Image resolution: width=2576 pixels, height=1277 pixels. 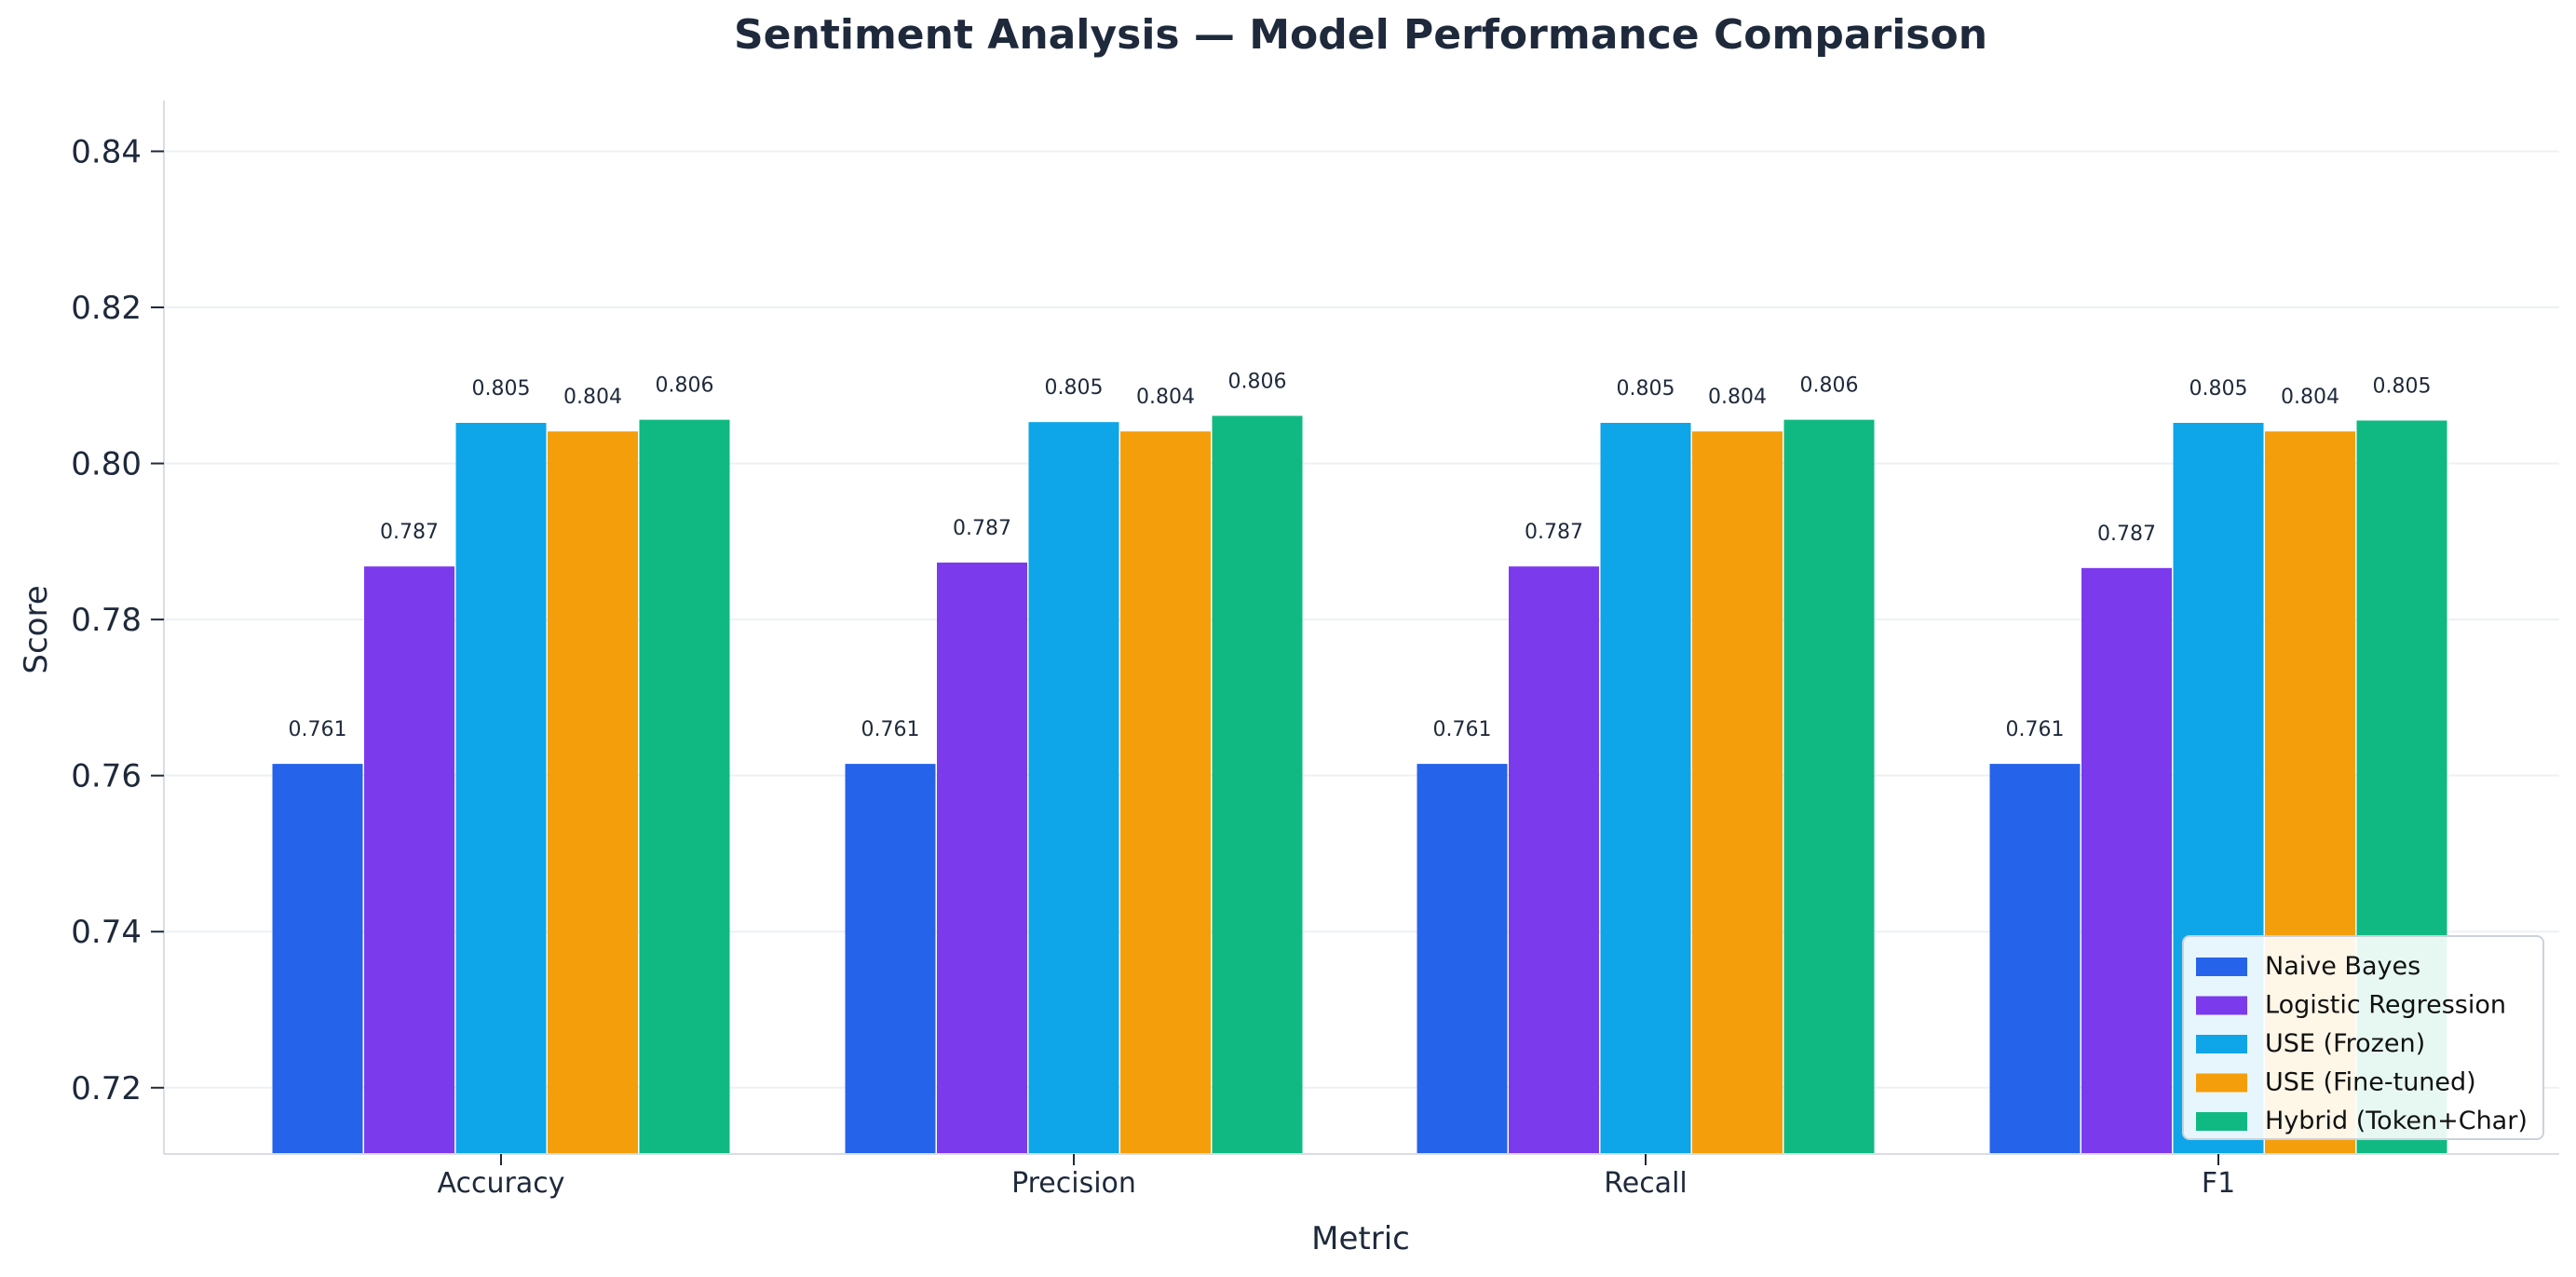 I want to click on y-ticks: 0.72 0.74 0.76 0.78 0.80 0.82 0.84, so click(x=117, y=620).